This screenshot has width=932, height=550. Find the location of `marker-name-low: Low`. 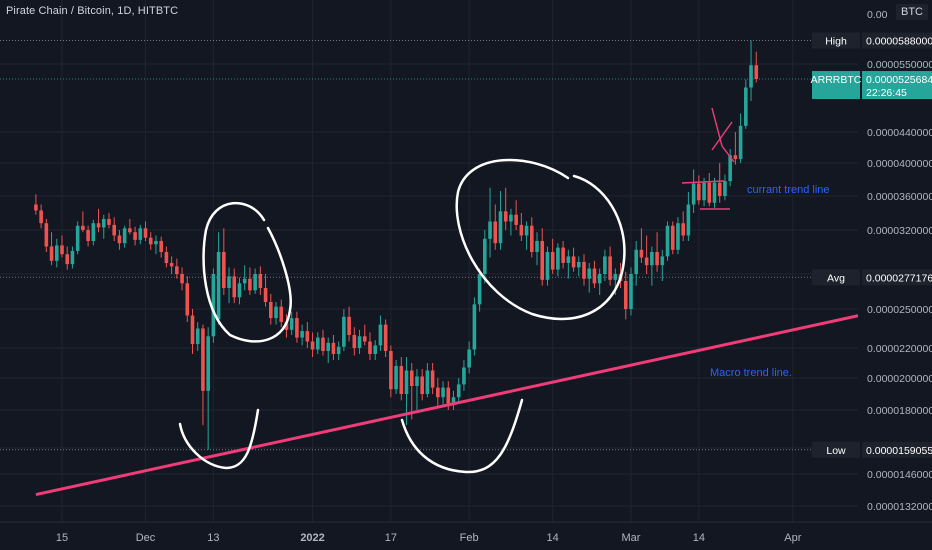

marker-name-low: Low is located at coordinates (836, 451).